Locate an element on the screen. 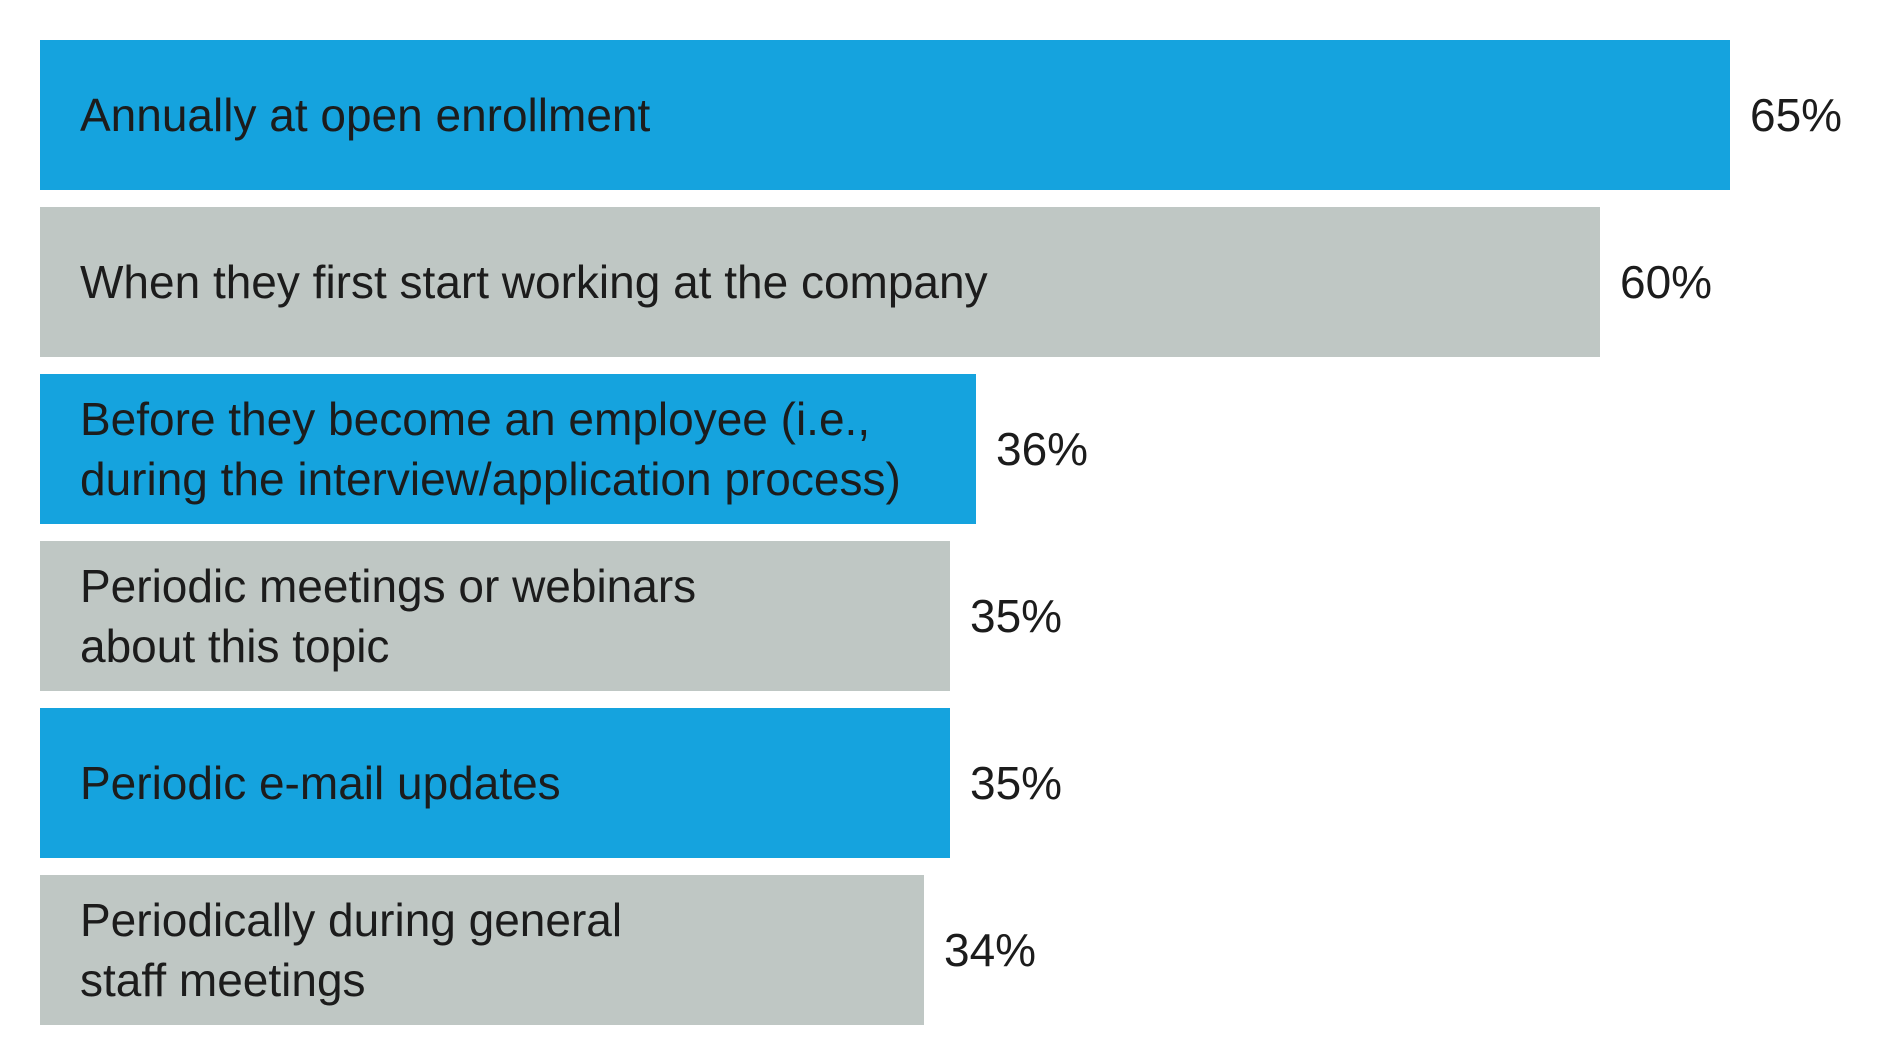 The width and height of the screenshot is (1880, 1060). bar-group: Annually at open enrollment 65% is located at coordinates (941, 115).